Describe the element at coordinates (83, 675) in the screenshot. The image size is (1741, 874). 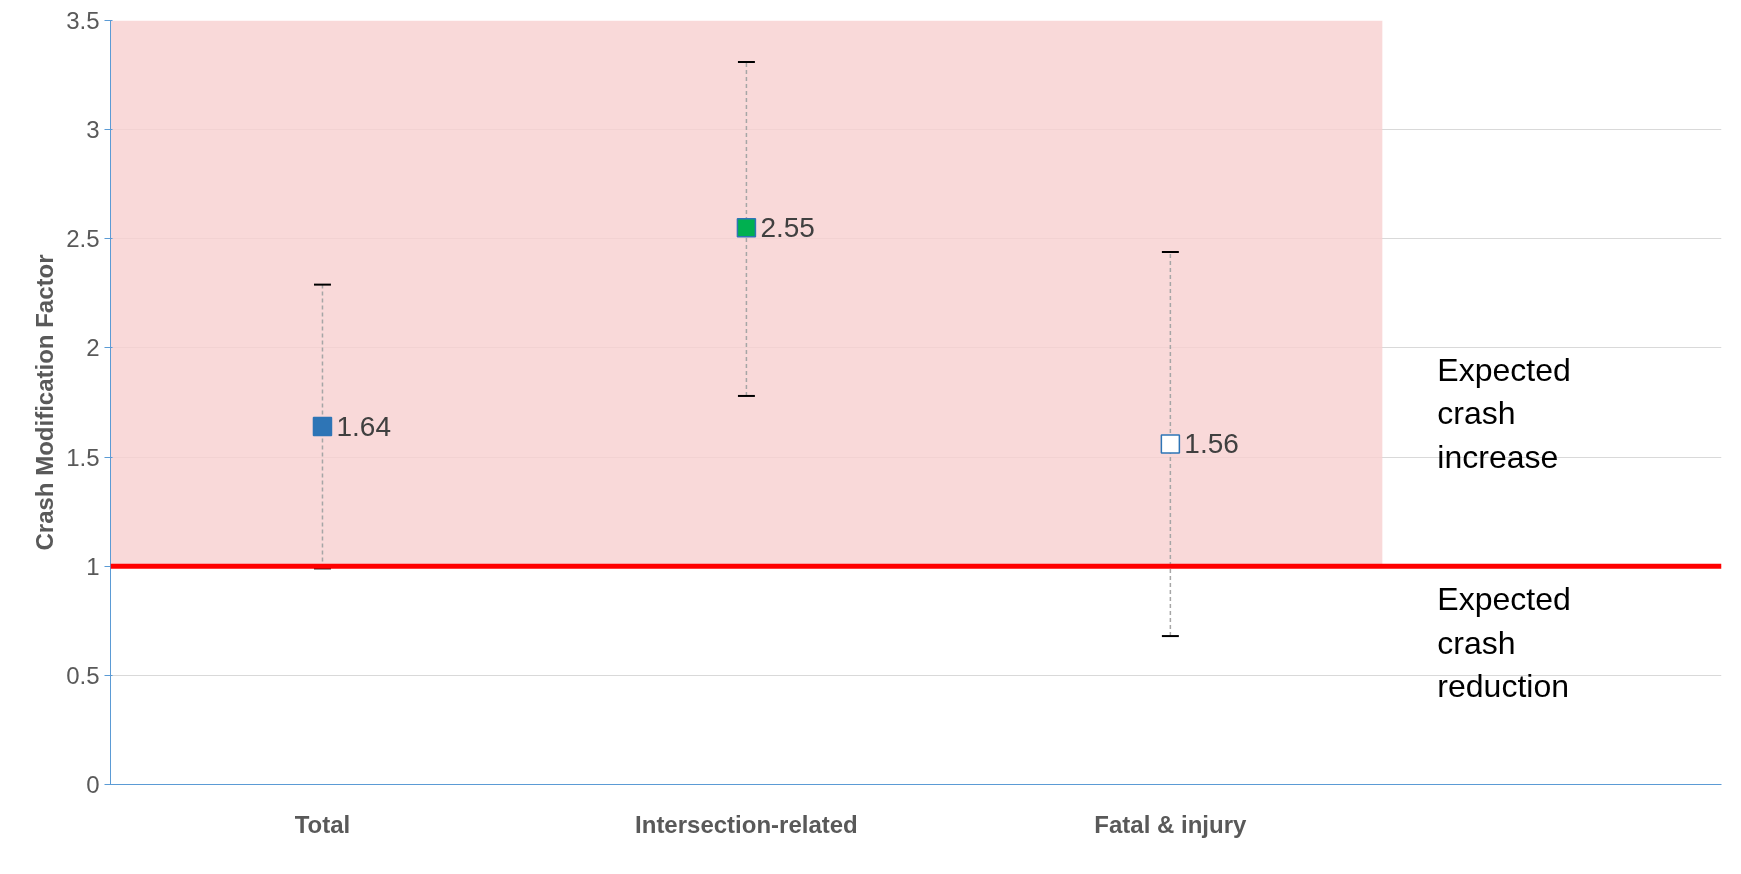
I see `y-tick-label: 0.5` at that location.